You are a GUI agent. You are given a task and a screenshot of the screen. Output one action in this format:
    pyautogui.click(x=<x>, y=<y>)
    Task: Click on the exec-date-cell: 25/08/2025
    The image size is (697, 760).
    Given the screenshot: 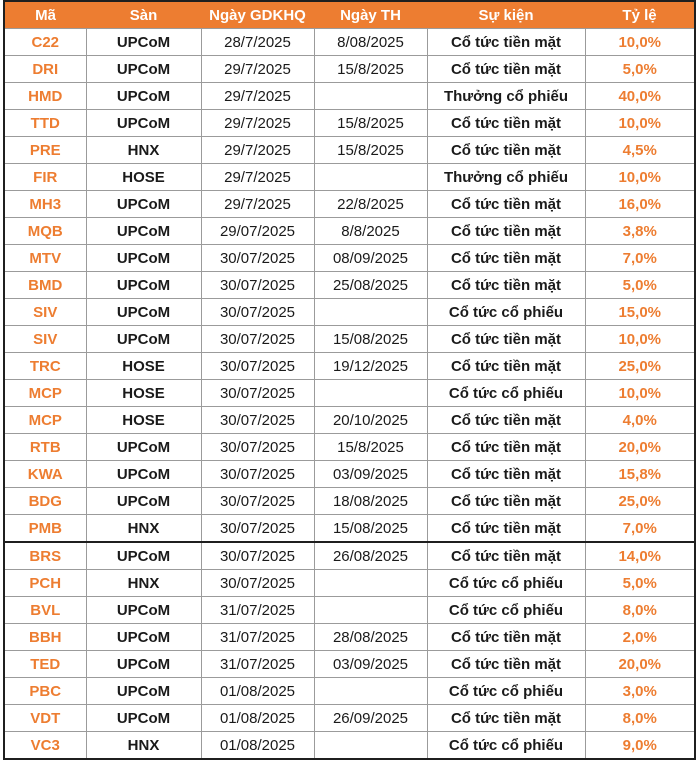 What is the action you would take?
    pyautogui.click(x=370, y=285)
    